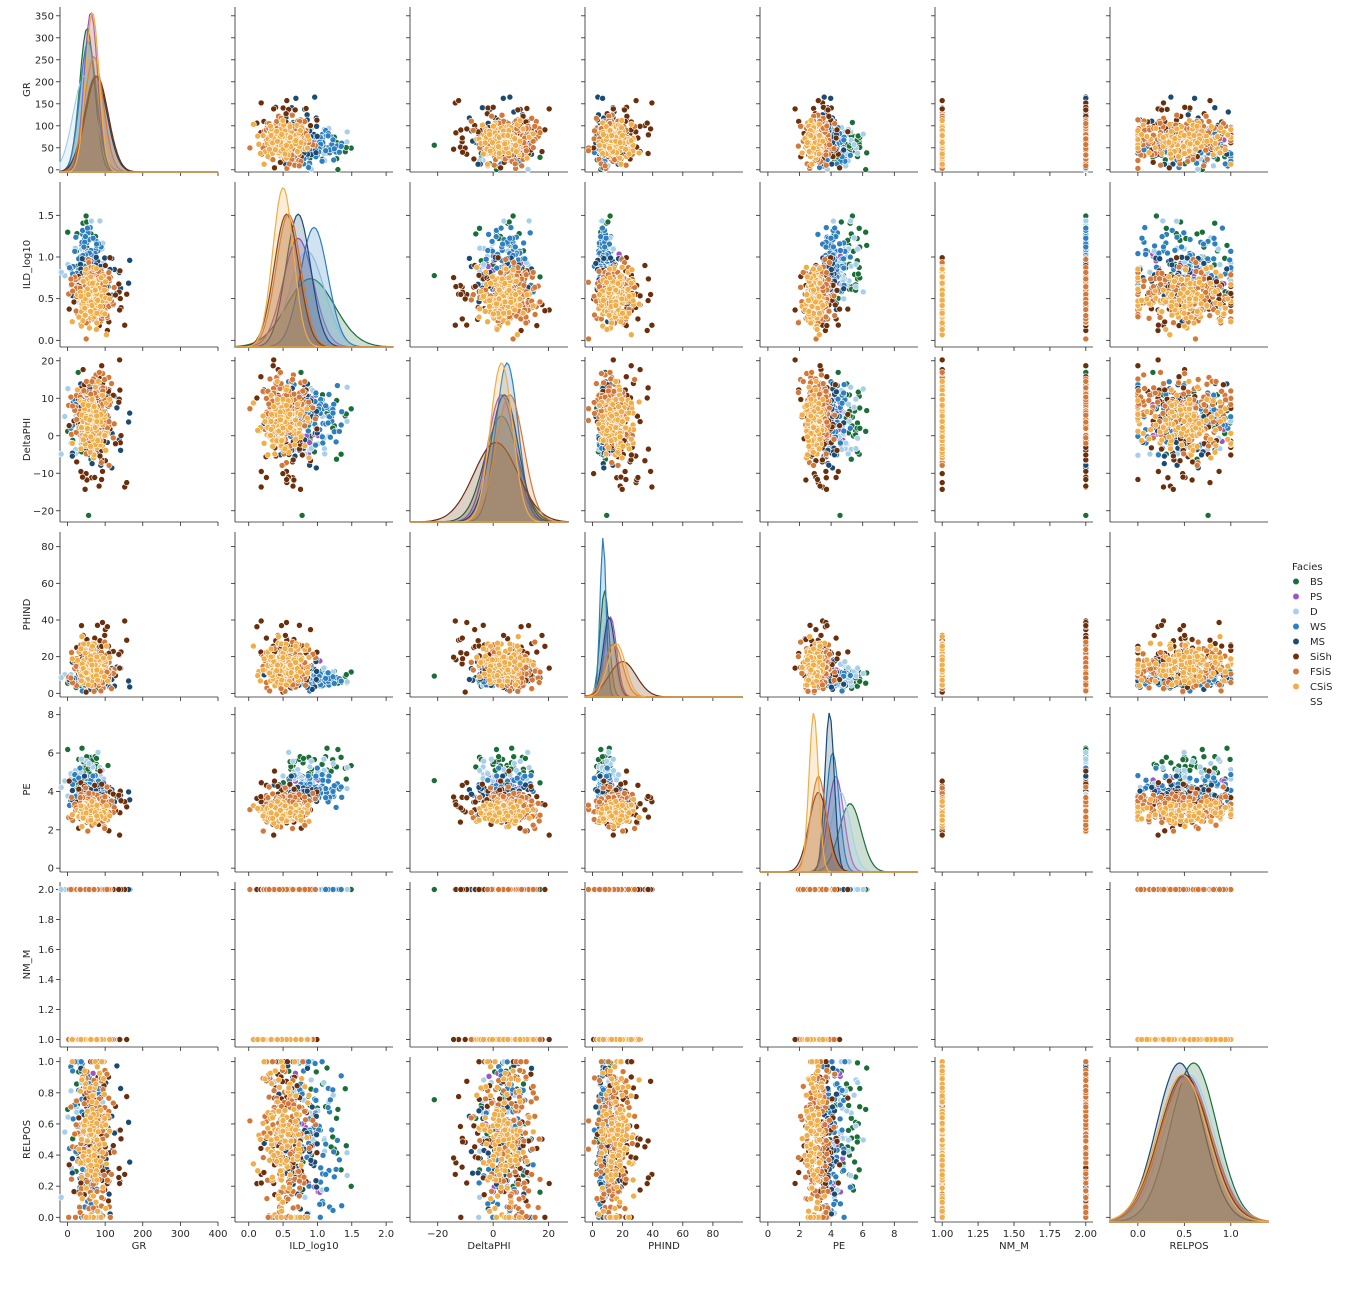 This screenshot has height=1291, width=1349. I want to click on y-tick-label: 1.5, so click(46, 216).